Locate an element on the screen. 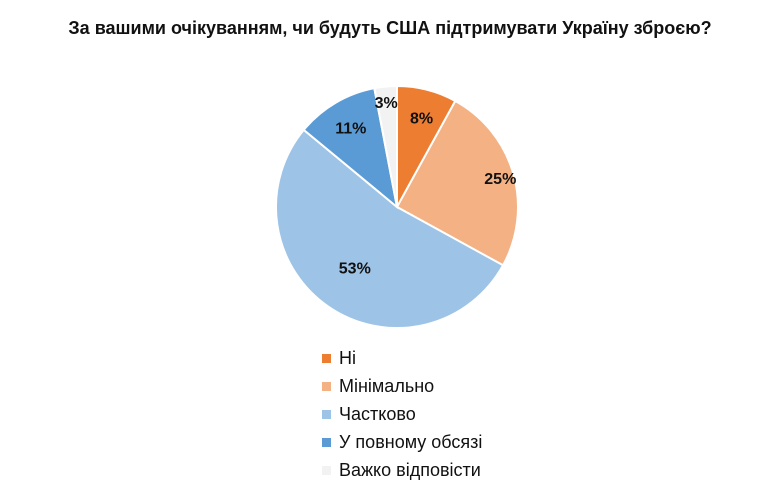  legend-item-2: Мінімально is located at coordinates (402, 386).